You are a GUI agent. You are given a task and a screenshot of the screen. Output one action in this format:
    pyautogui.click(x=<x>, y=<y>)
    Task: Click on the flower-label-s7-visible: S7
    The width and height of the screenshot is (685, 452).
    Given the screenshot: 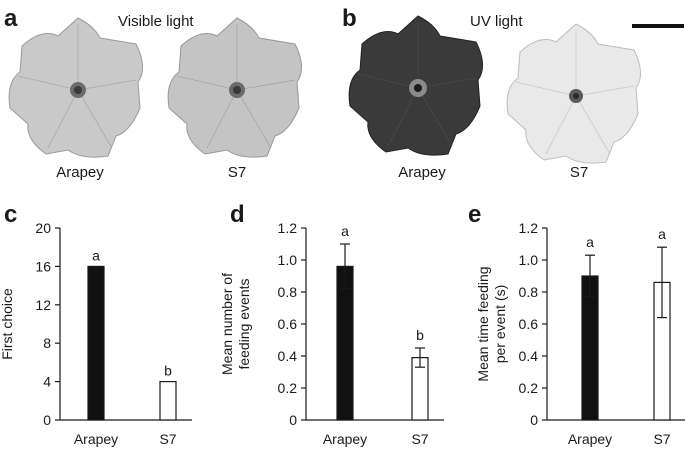 What is the action you would take?
    pyautogui.click(x=237, y=172)
    